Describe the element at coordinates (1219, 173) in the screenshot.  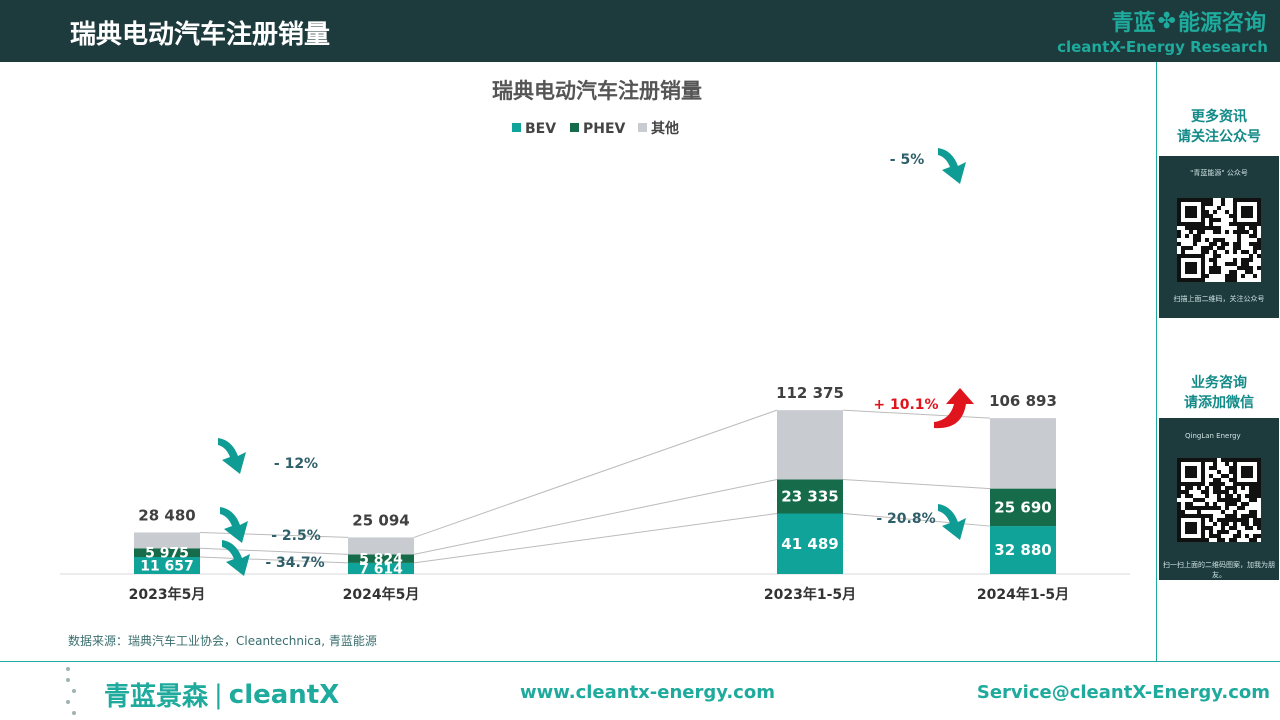
I see `qr-card-title: "青蓝能源" 公众号` at that location.